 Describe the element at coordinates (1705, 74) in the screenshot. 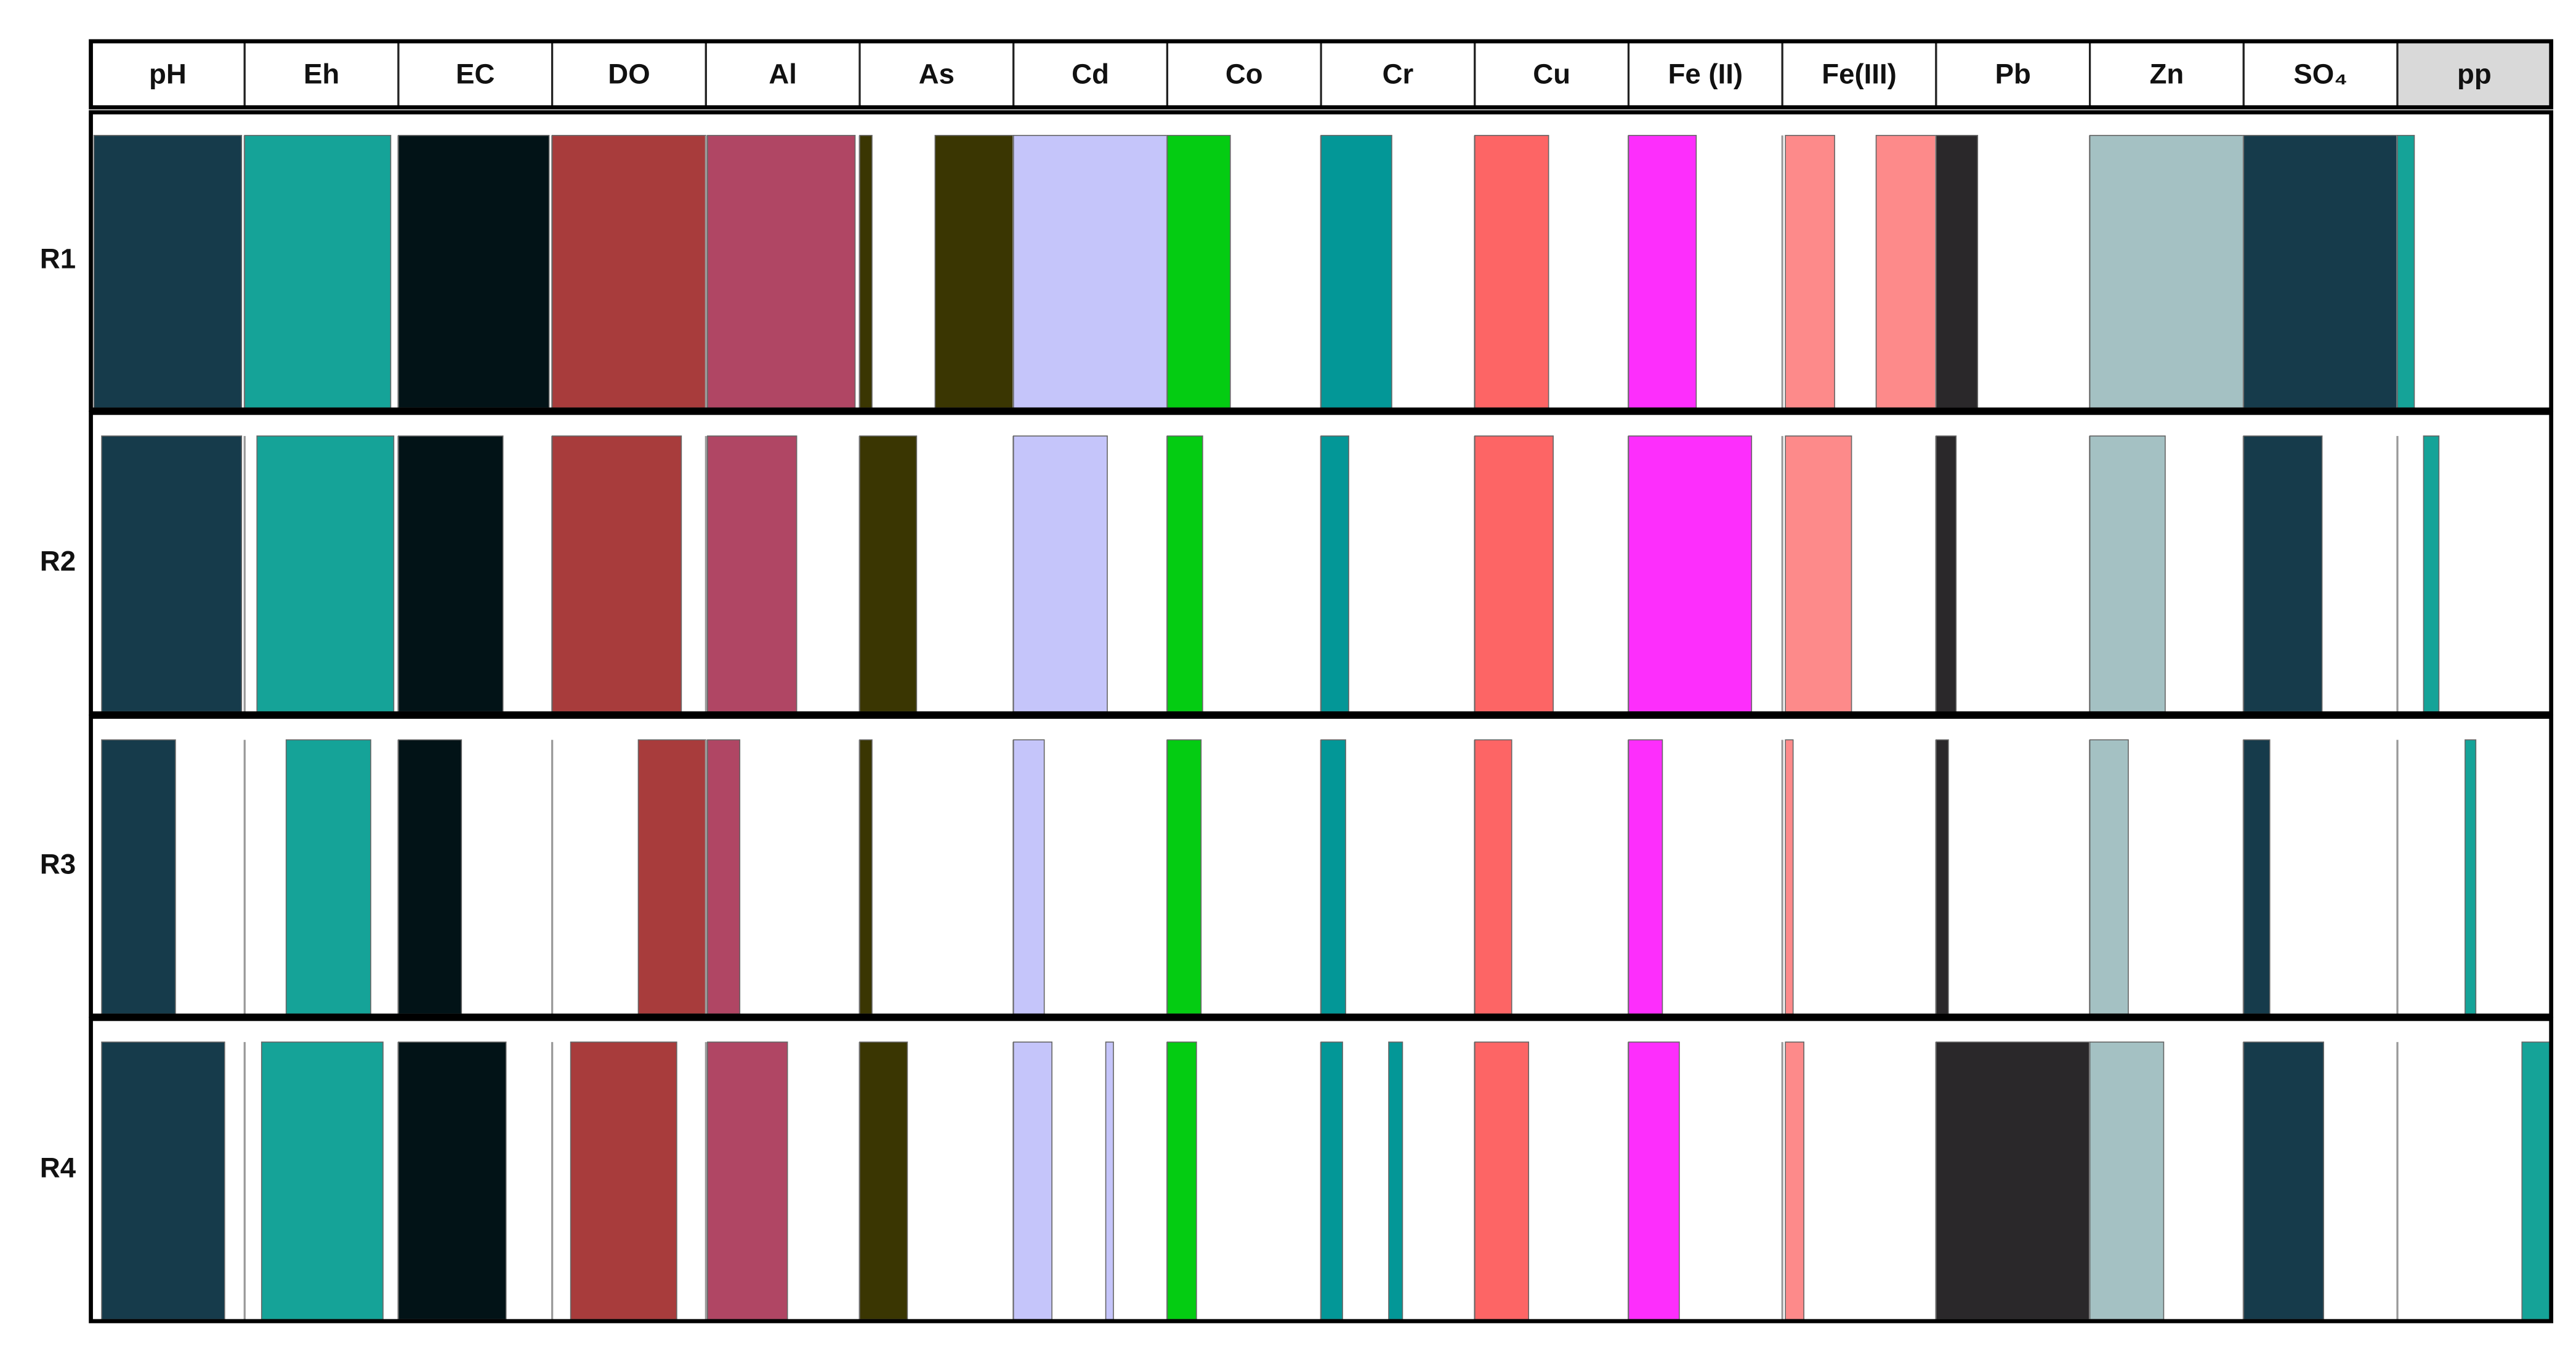

I see `column-label: Fe (II)` at that location.